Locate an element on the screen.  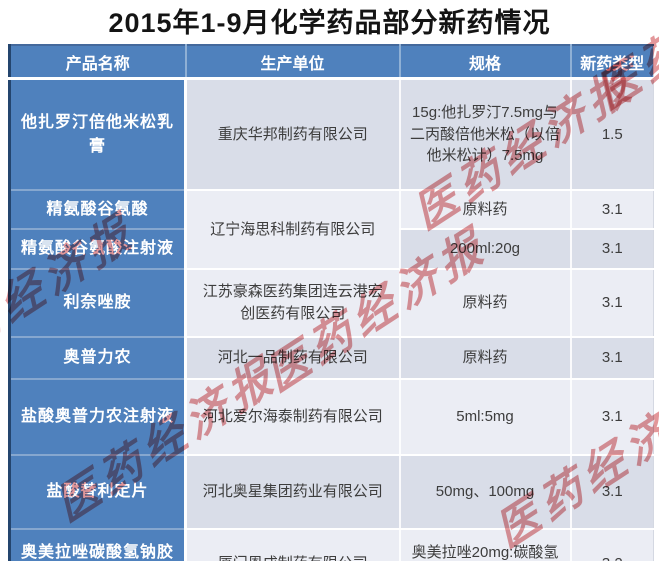
table-row: 奥普力农 河北一品制药有限公司 原料药 3.1 is located at coordinates (331, 358).